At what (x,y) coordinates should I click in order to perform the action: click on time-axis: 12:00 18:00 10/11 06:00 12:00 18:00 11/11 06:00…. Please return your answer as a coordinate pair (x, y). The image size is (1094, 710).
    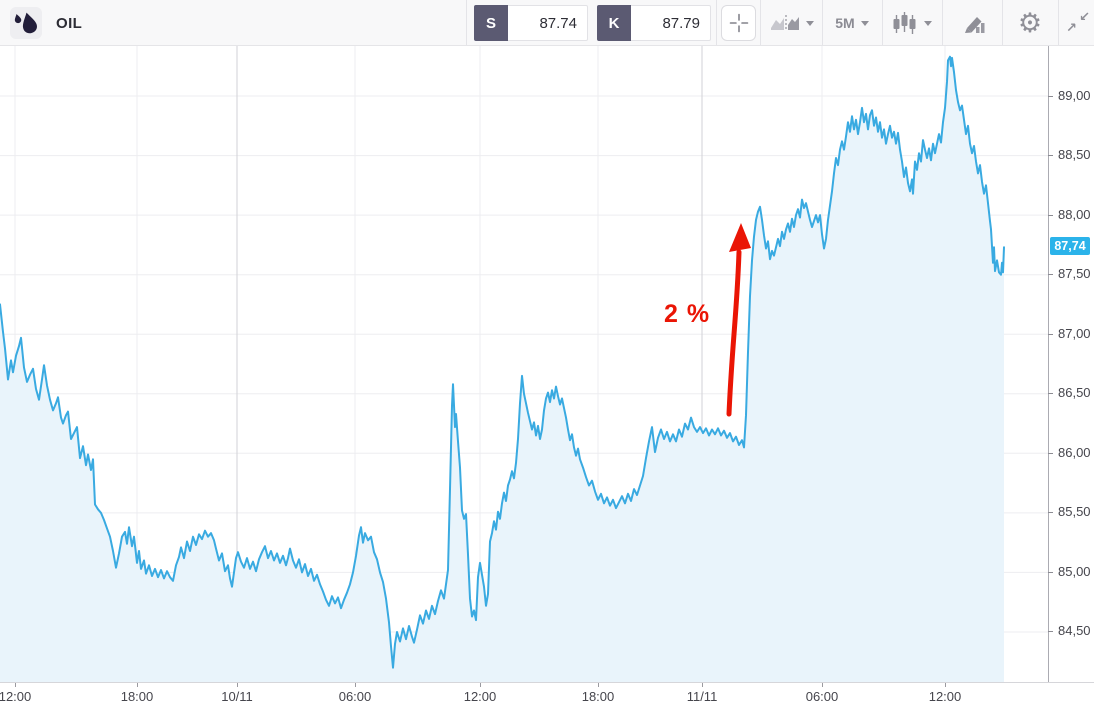
    Looking at the image, I should click on (547, 696).